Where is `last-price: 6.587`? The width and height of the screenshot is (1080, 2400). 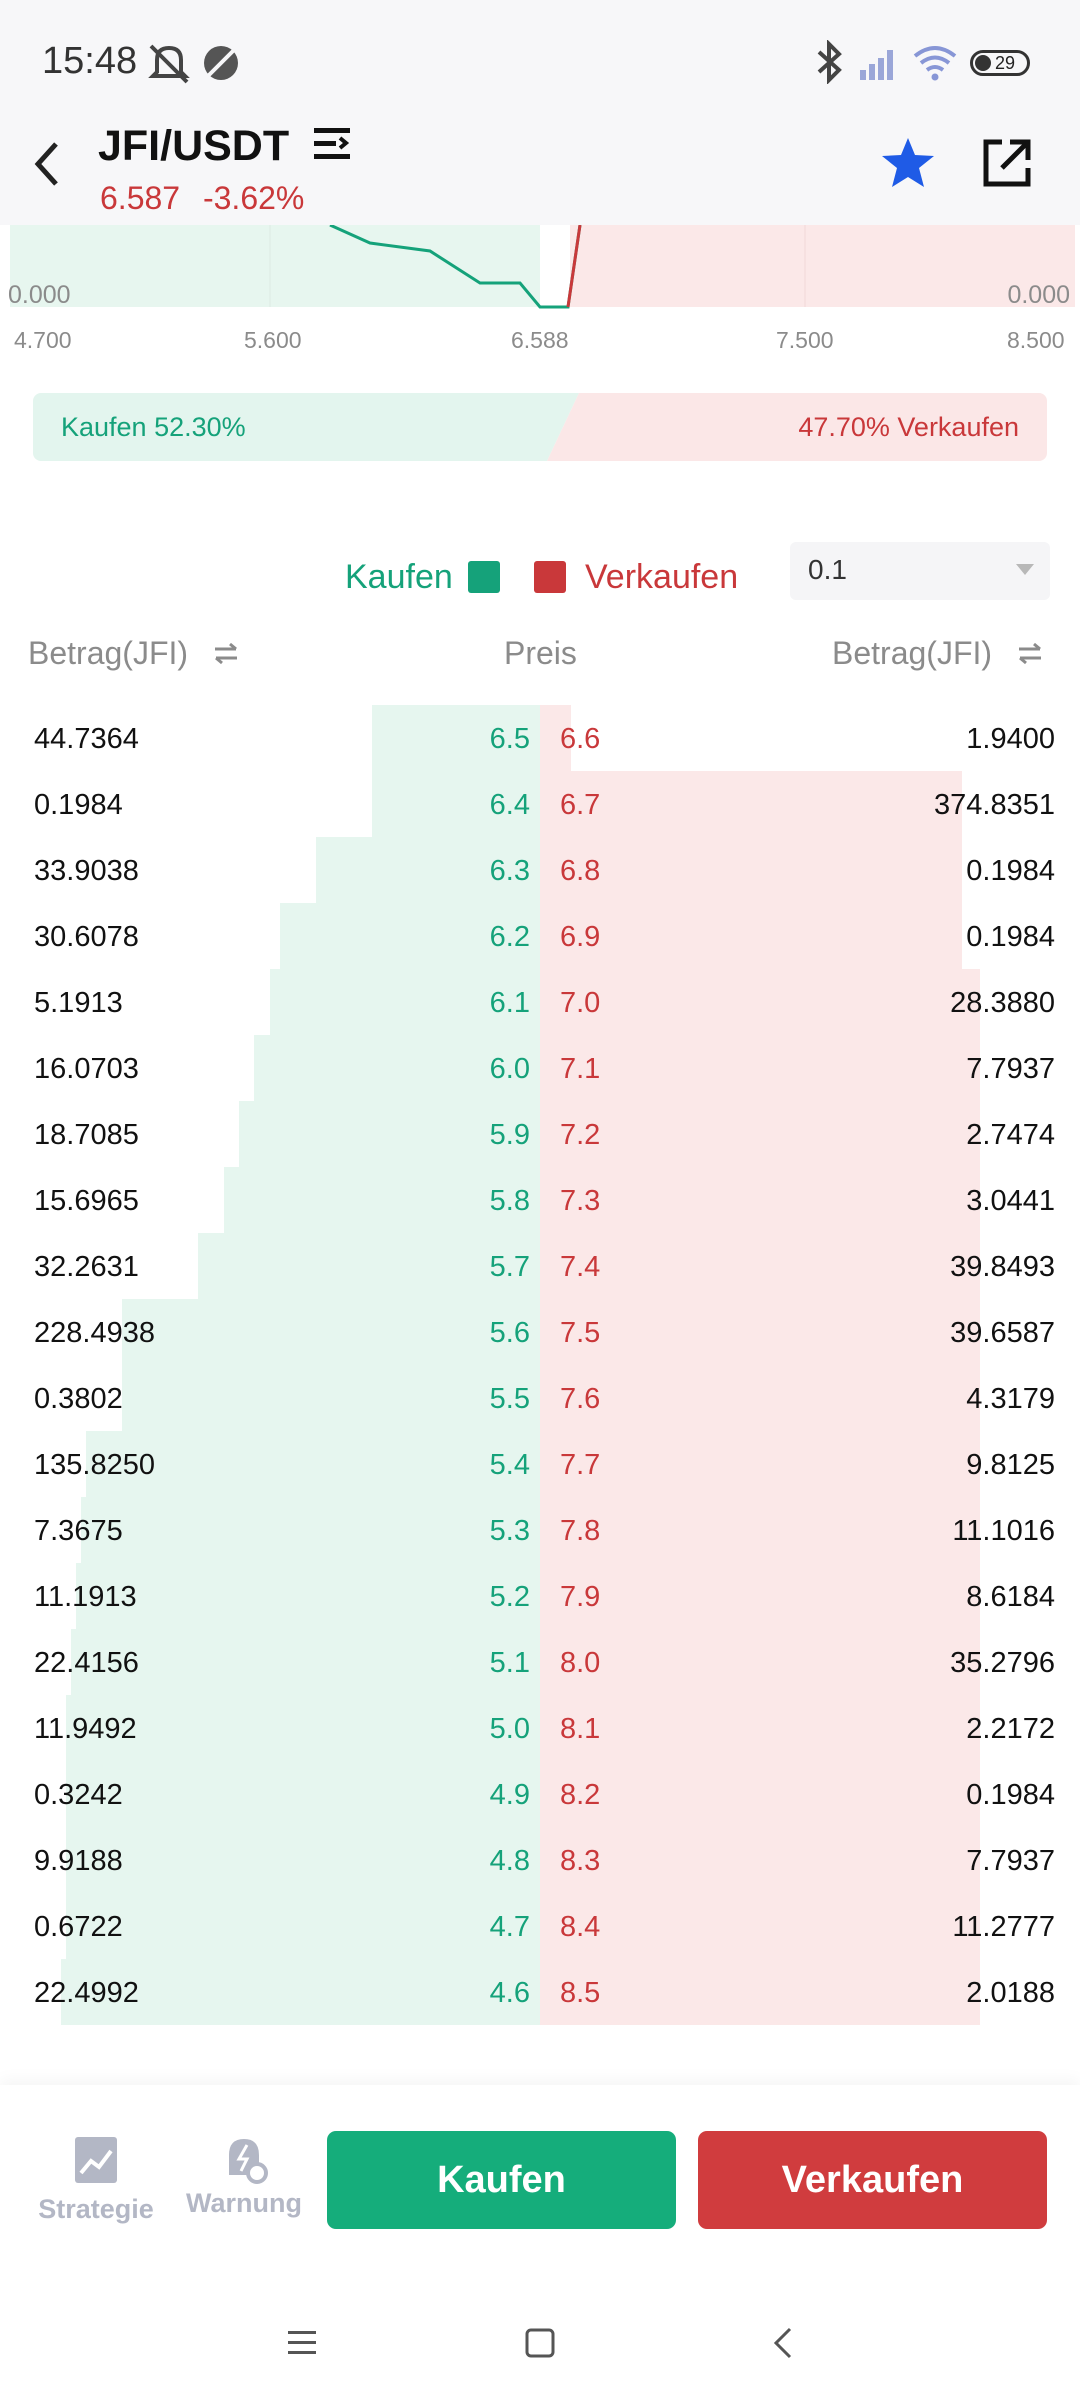
last-price: 6.587 is located at coordinates (140, 198).